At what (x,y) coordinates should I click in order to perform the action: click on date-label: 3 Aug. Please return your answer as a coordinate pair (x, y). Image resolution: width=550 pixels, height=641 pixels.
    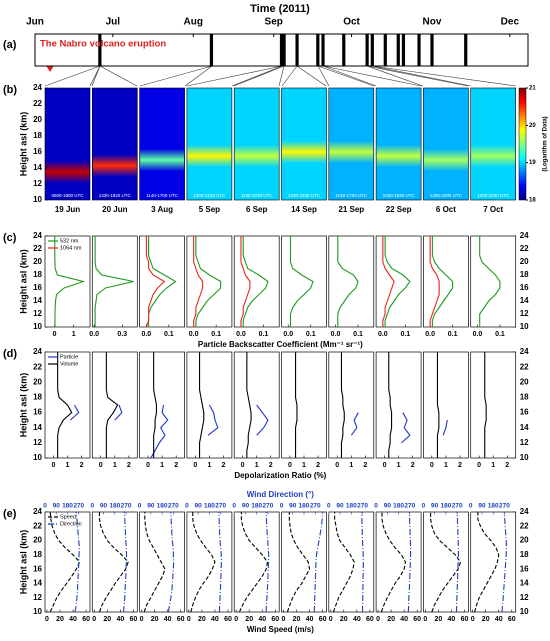
    Looking at the image, I should click on (162, 209).